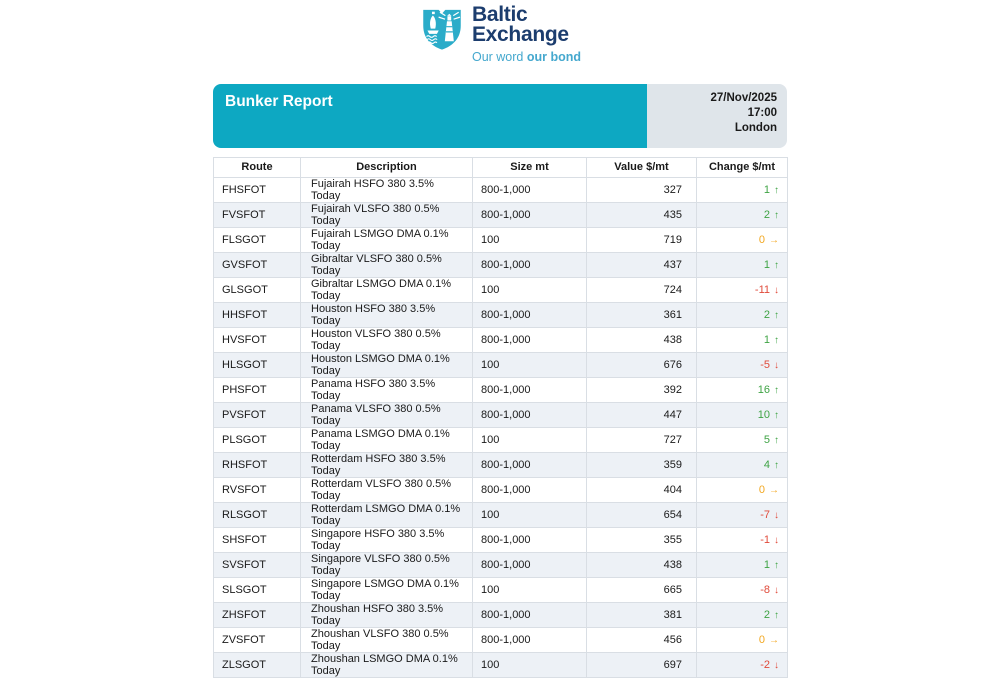 This screenshot has height=678, width=1000. What do you see at coordinates (257, 614) in the screenshot?
I see `route-cell: ZHSFOT` at bounding box center [257, 614].